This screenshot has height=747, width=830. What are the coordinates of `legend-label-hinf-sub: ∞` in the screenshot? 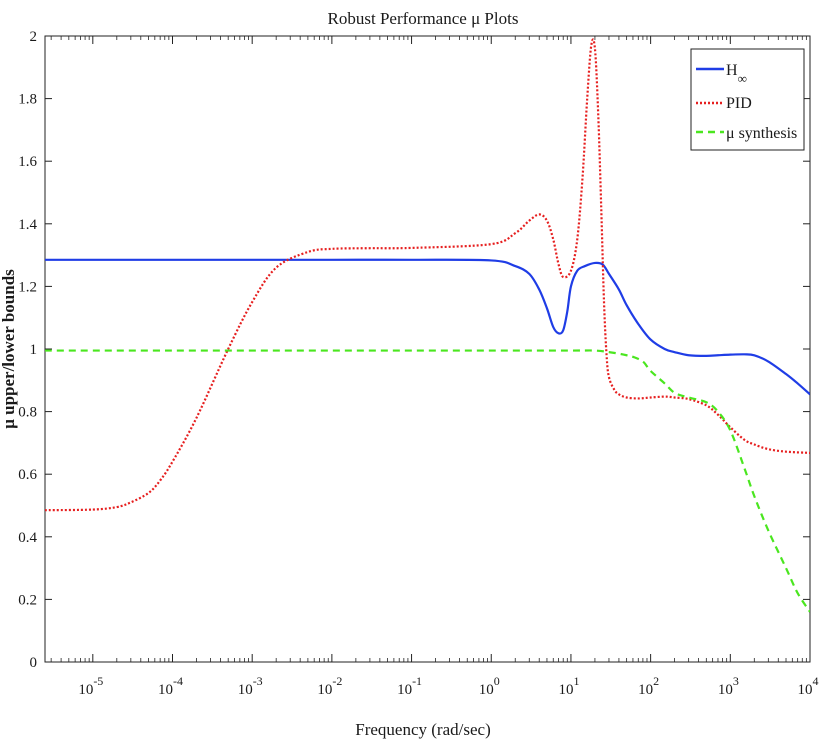 It's located at (742, 78).